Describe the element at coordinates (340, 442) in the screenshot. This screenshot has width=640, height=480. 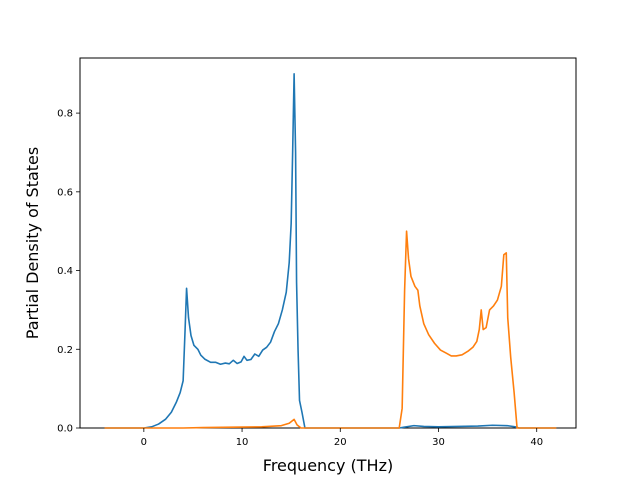
I see `x-tick-label: 20` at that location.